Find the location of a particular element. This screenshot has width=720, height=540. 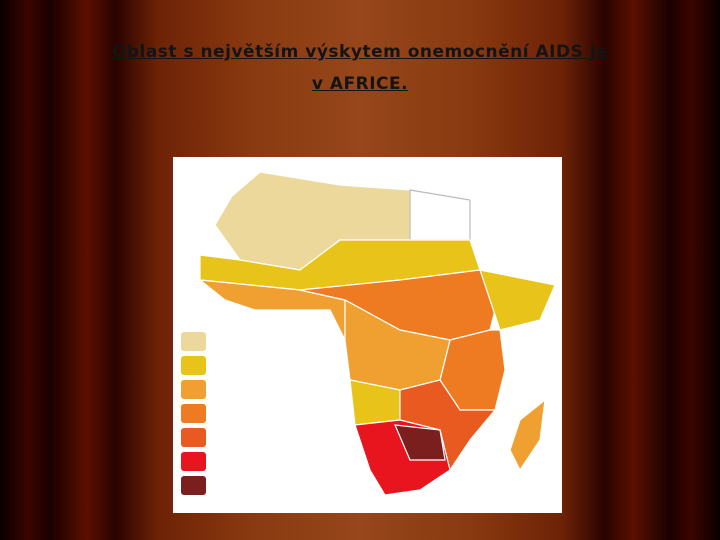

title-line: v AFRICE. is located at coordinates (360, 84).